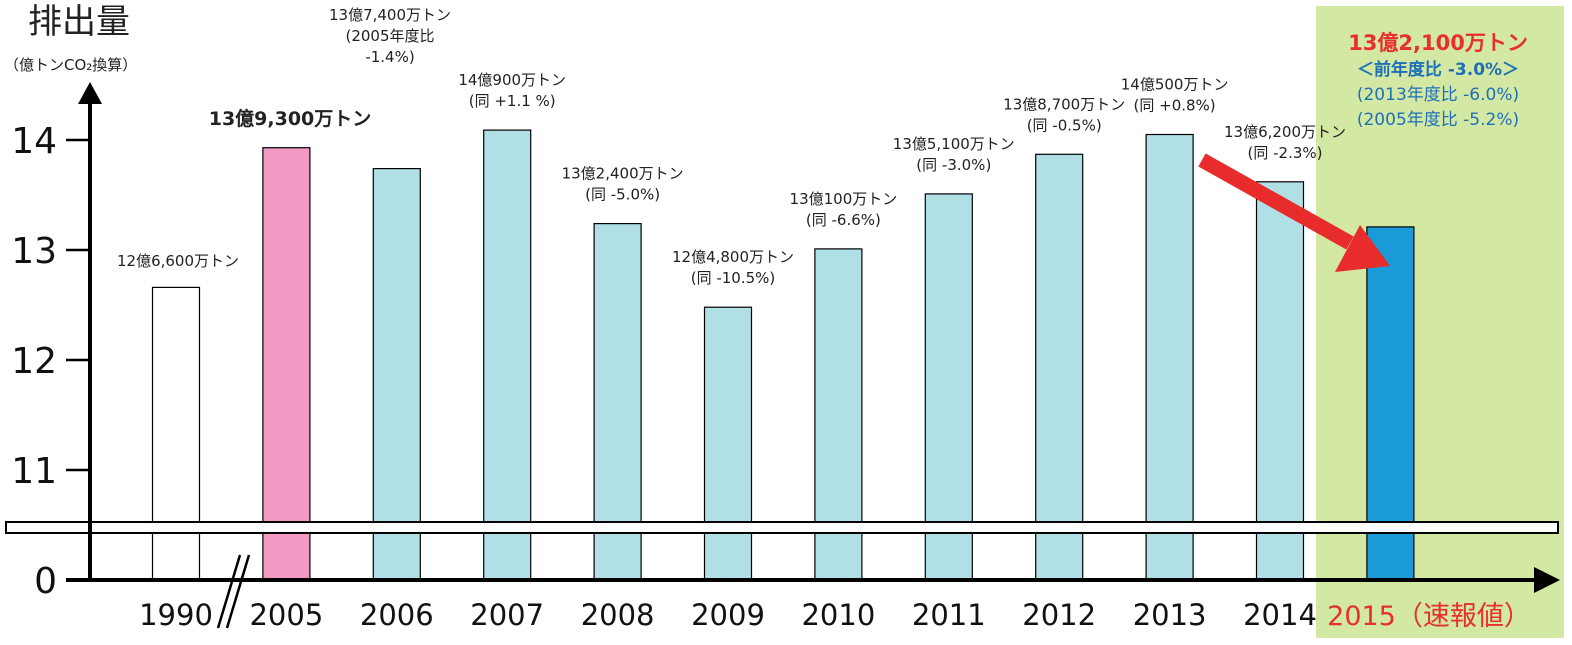  I want to click on bar-2012, so click(1059, 366).